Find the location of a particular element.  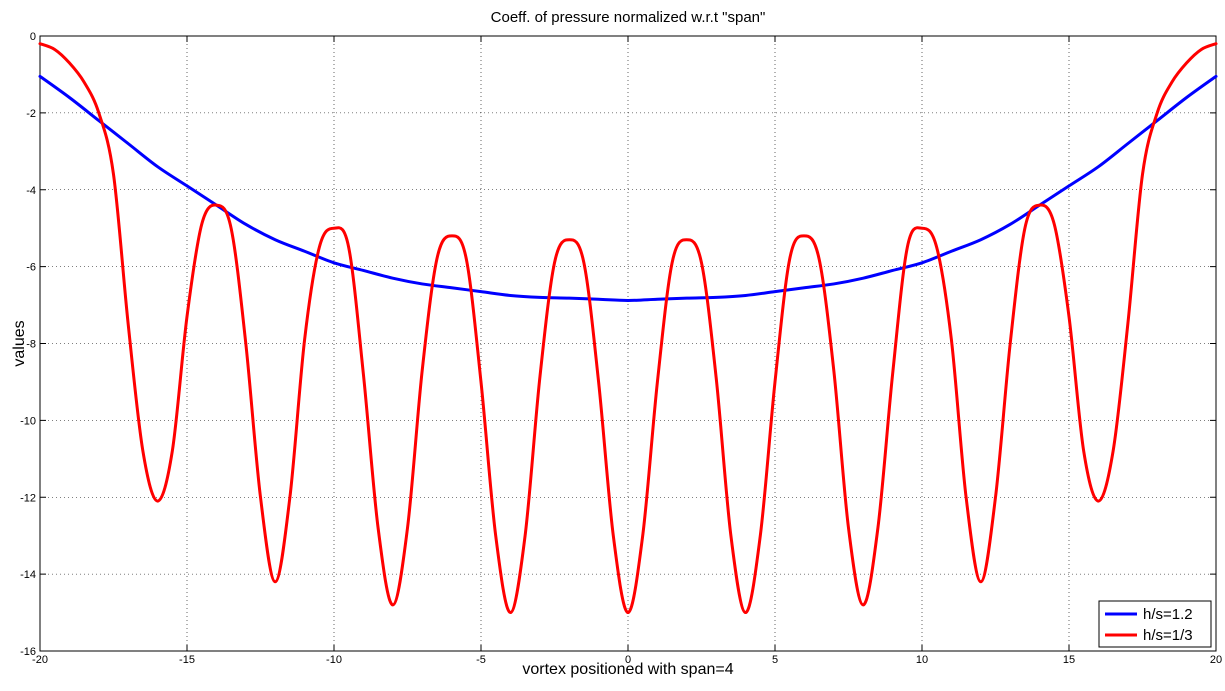

x-tick-label: 10 is located at coordinates (922, 660).